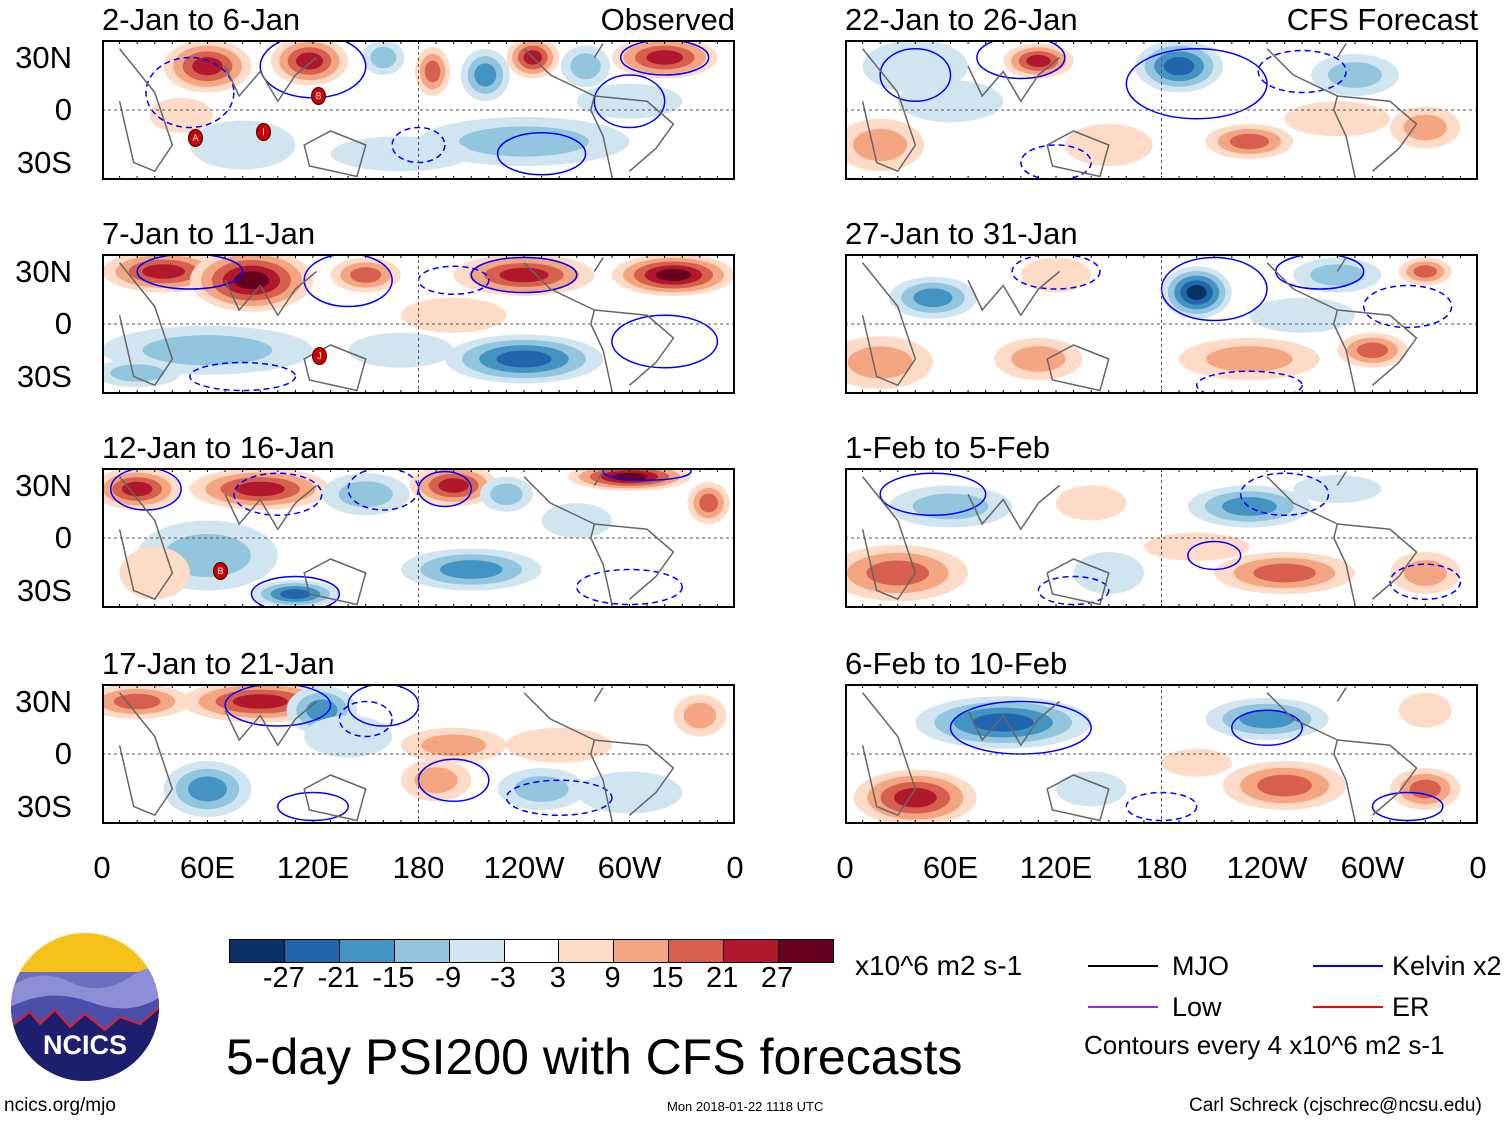  I want to click on legend-er-line, so click(1348, 1007).